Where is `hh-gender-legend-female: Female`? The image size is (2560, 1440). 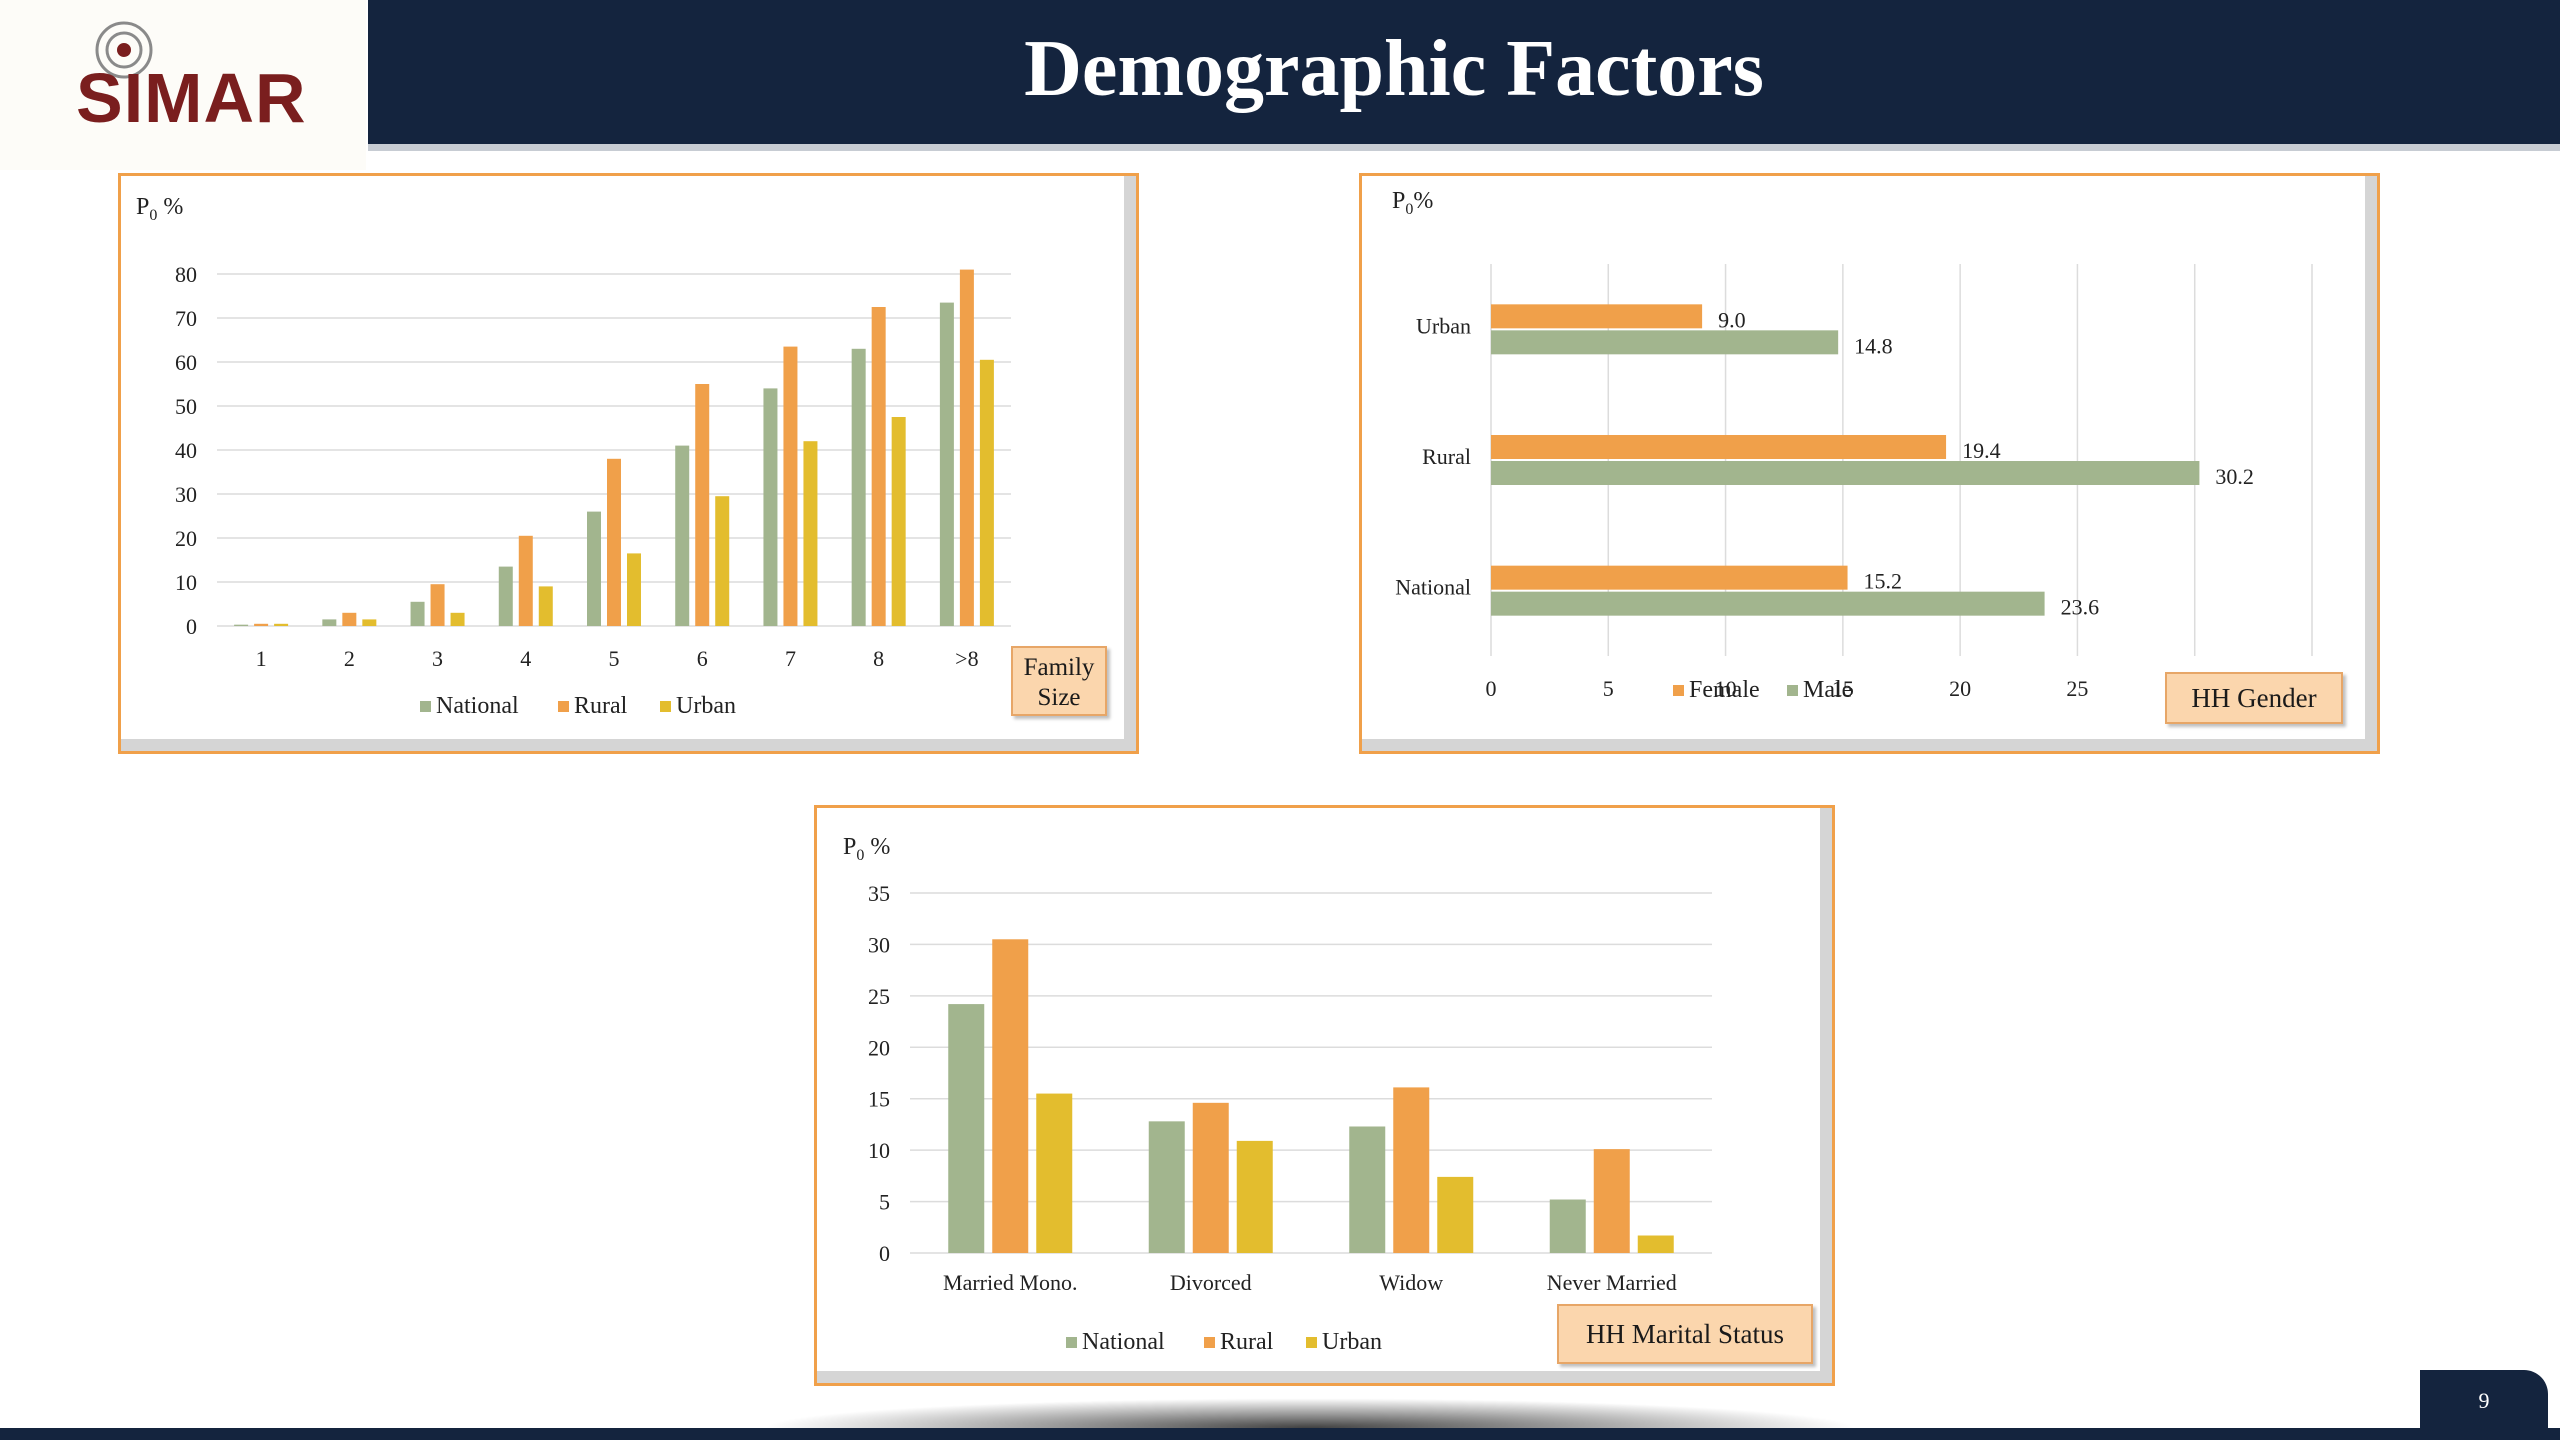
hh-gender-legend-female: Female is located at coordinates (1724, 690).